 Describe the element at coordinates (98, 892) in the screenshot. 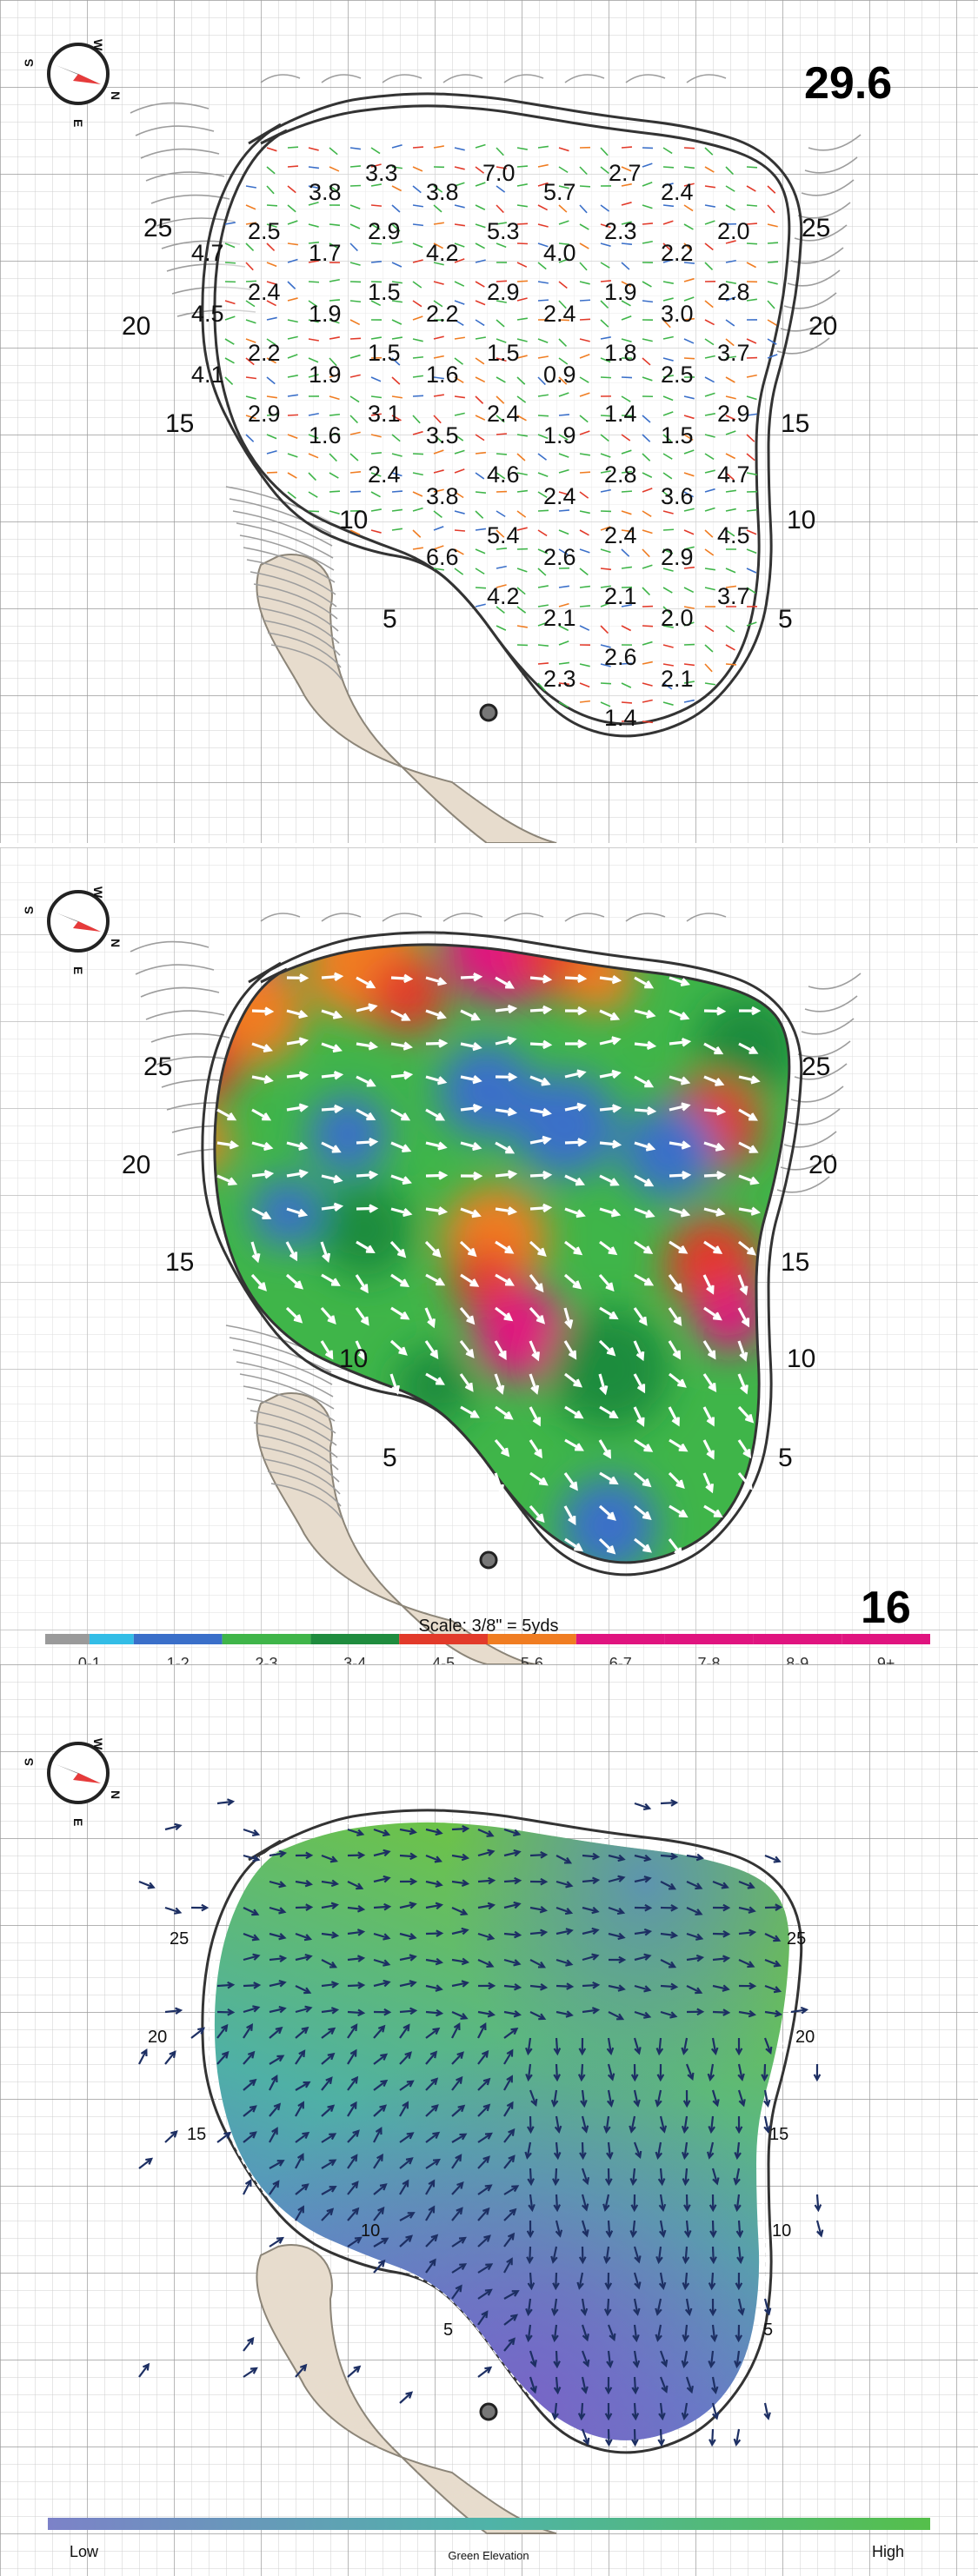

I see `svg-text: W` at that location.